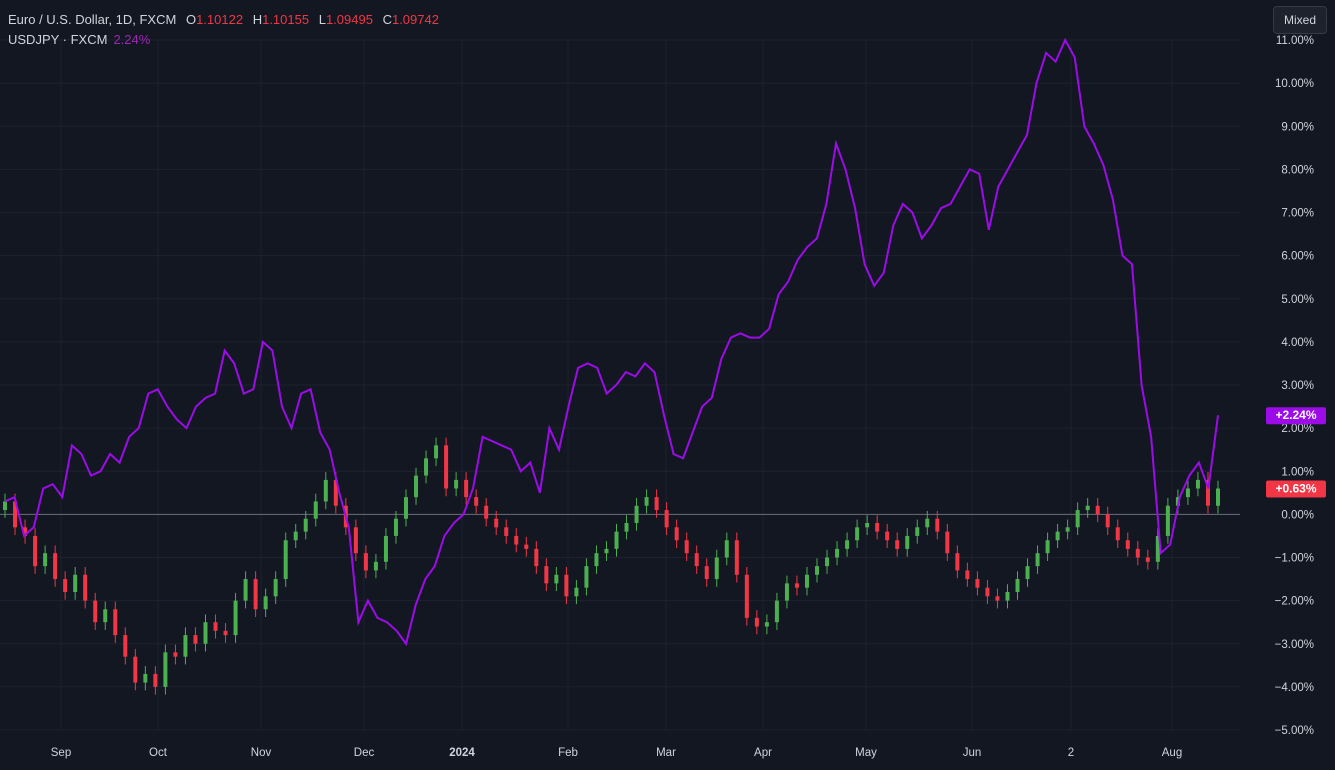  What do you see at coordinates (132, 39) in the screenshot?
I see `compare-pct: 2.24%` at bounding box center [132, 39].